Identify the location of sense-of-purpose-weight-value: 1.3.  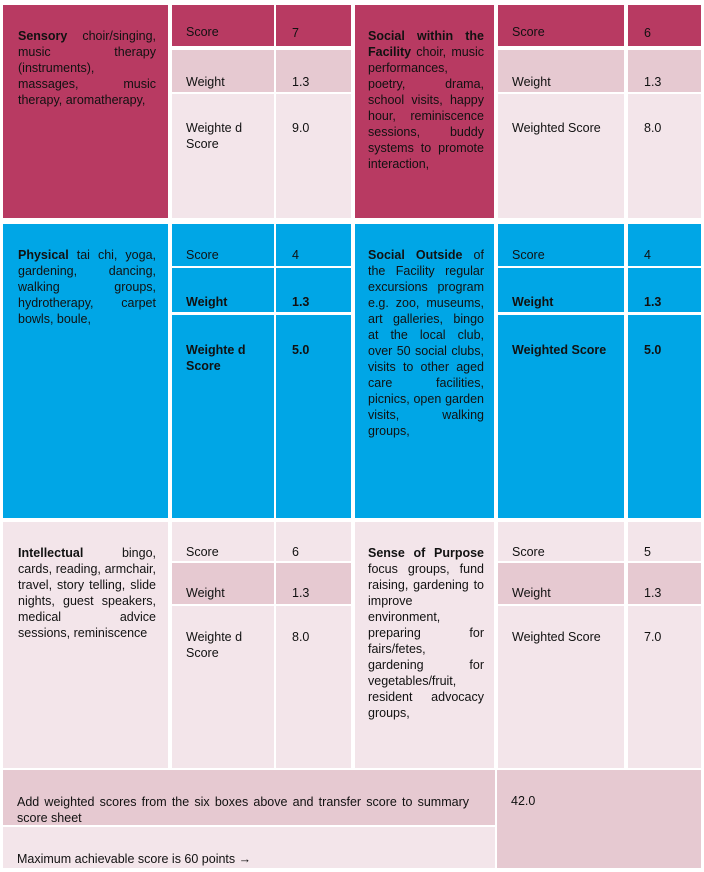
(664, 583).